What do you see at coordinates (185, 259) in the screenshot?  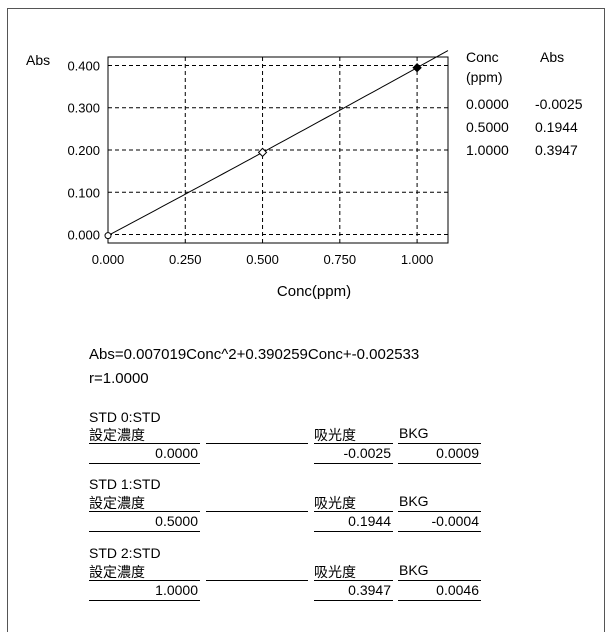 I see `x-tick-label: 0.250` at bounding box center [185, 259].